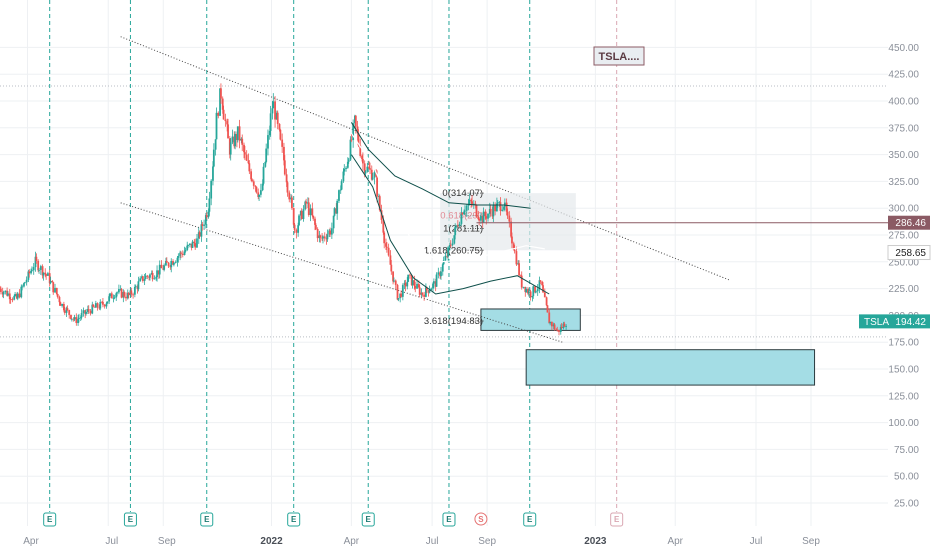 The image size is (932, 550). Describe the element at coordinates (910, 223) in the screenshot. I see `resistance-price-value: 286.46` at that location.